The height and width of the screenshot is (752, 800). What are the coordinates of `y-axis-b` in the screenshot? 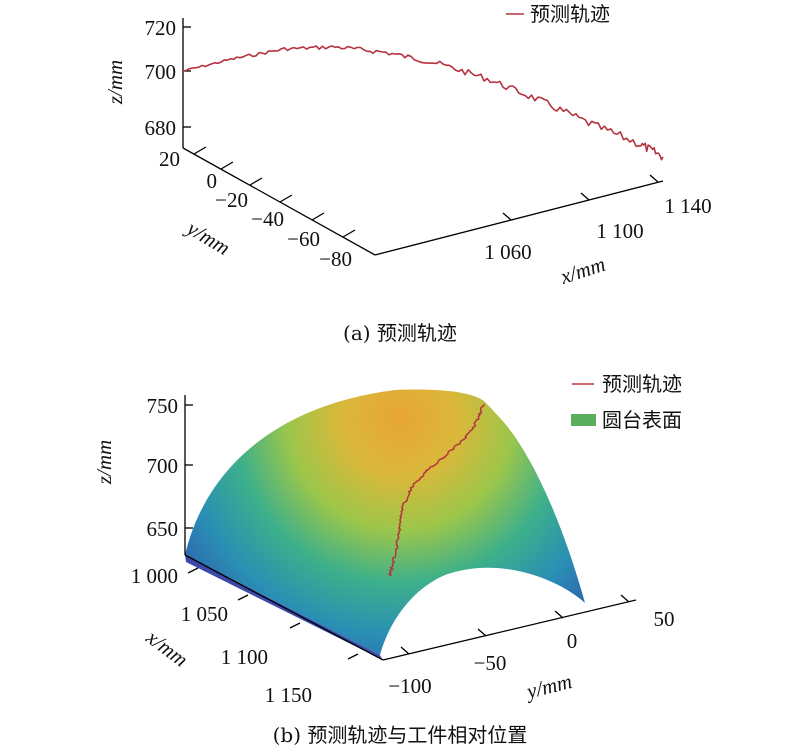 It's located at (509, 630).